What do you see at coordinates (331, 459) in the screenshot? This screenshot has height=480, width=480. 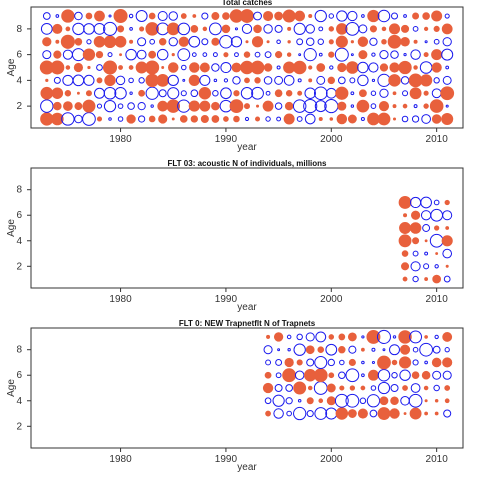 I see `x-tick-label-2000: 2000` at bounding box center [331, 459].